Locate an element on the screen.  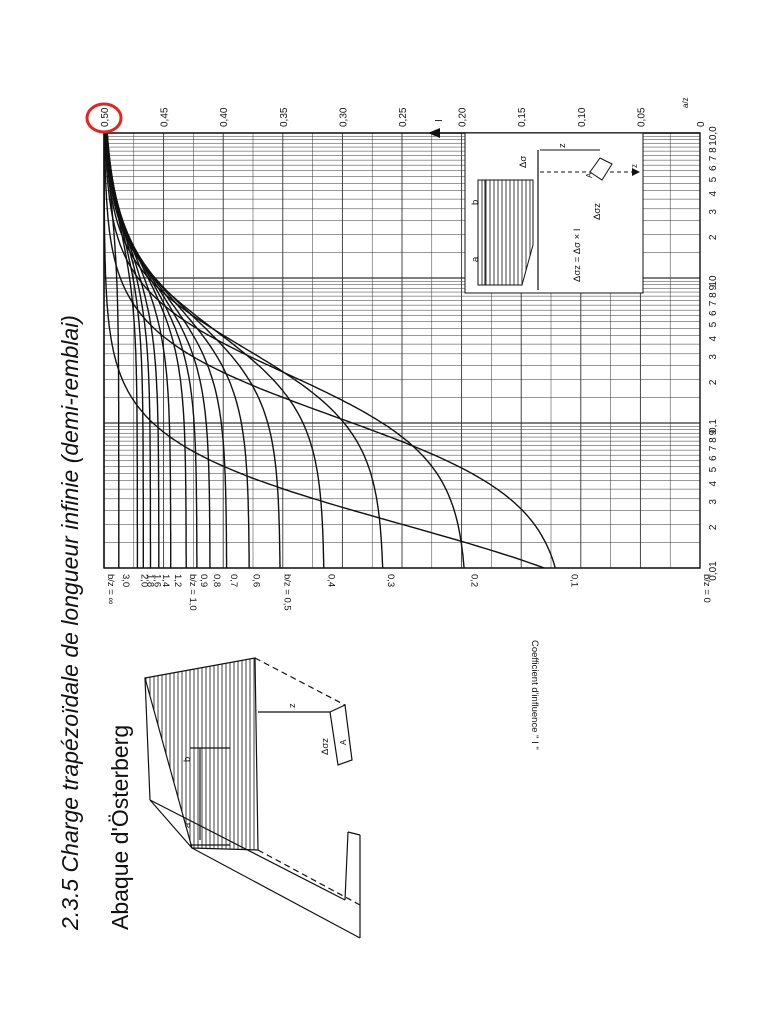
inset-point-a: A is located at coordinates (589, 175).